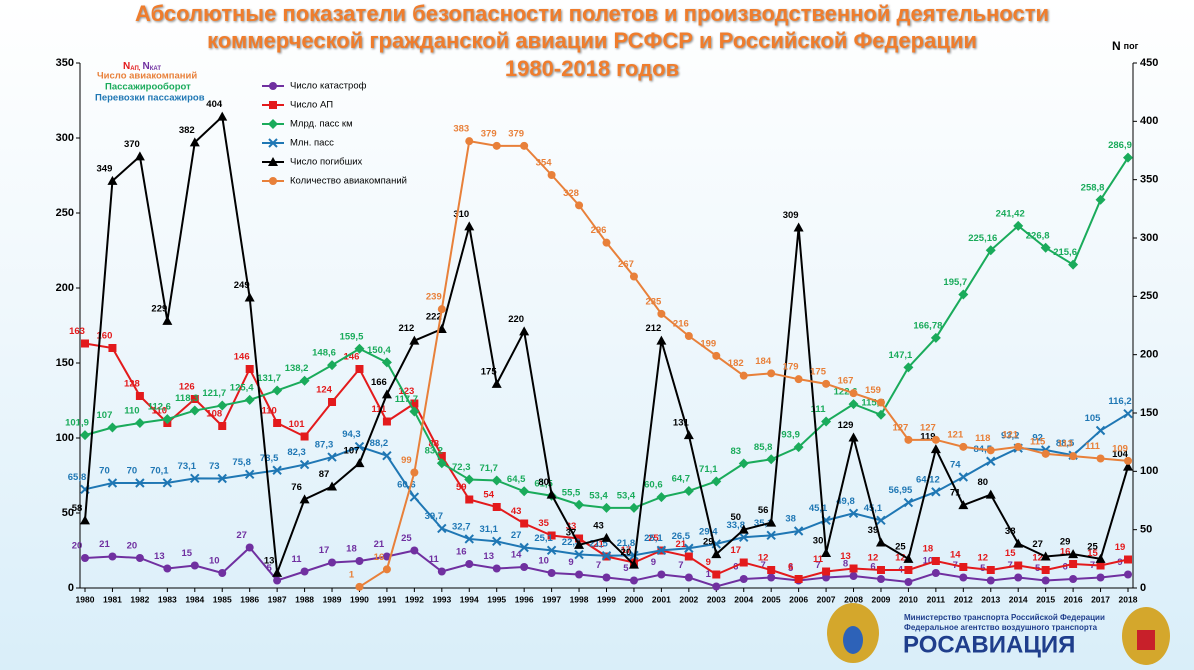  What do you see at coordinates (1037, 438) in the screenshot?
I see `data-label: 92` at bounding box center [1037, 438].